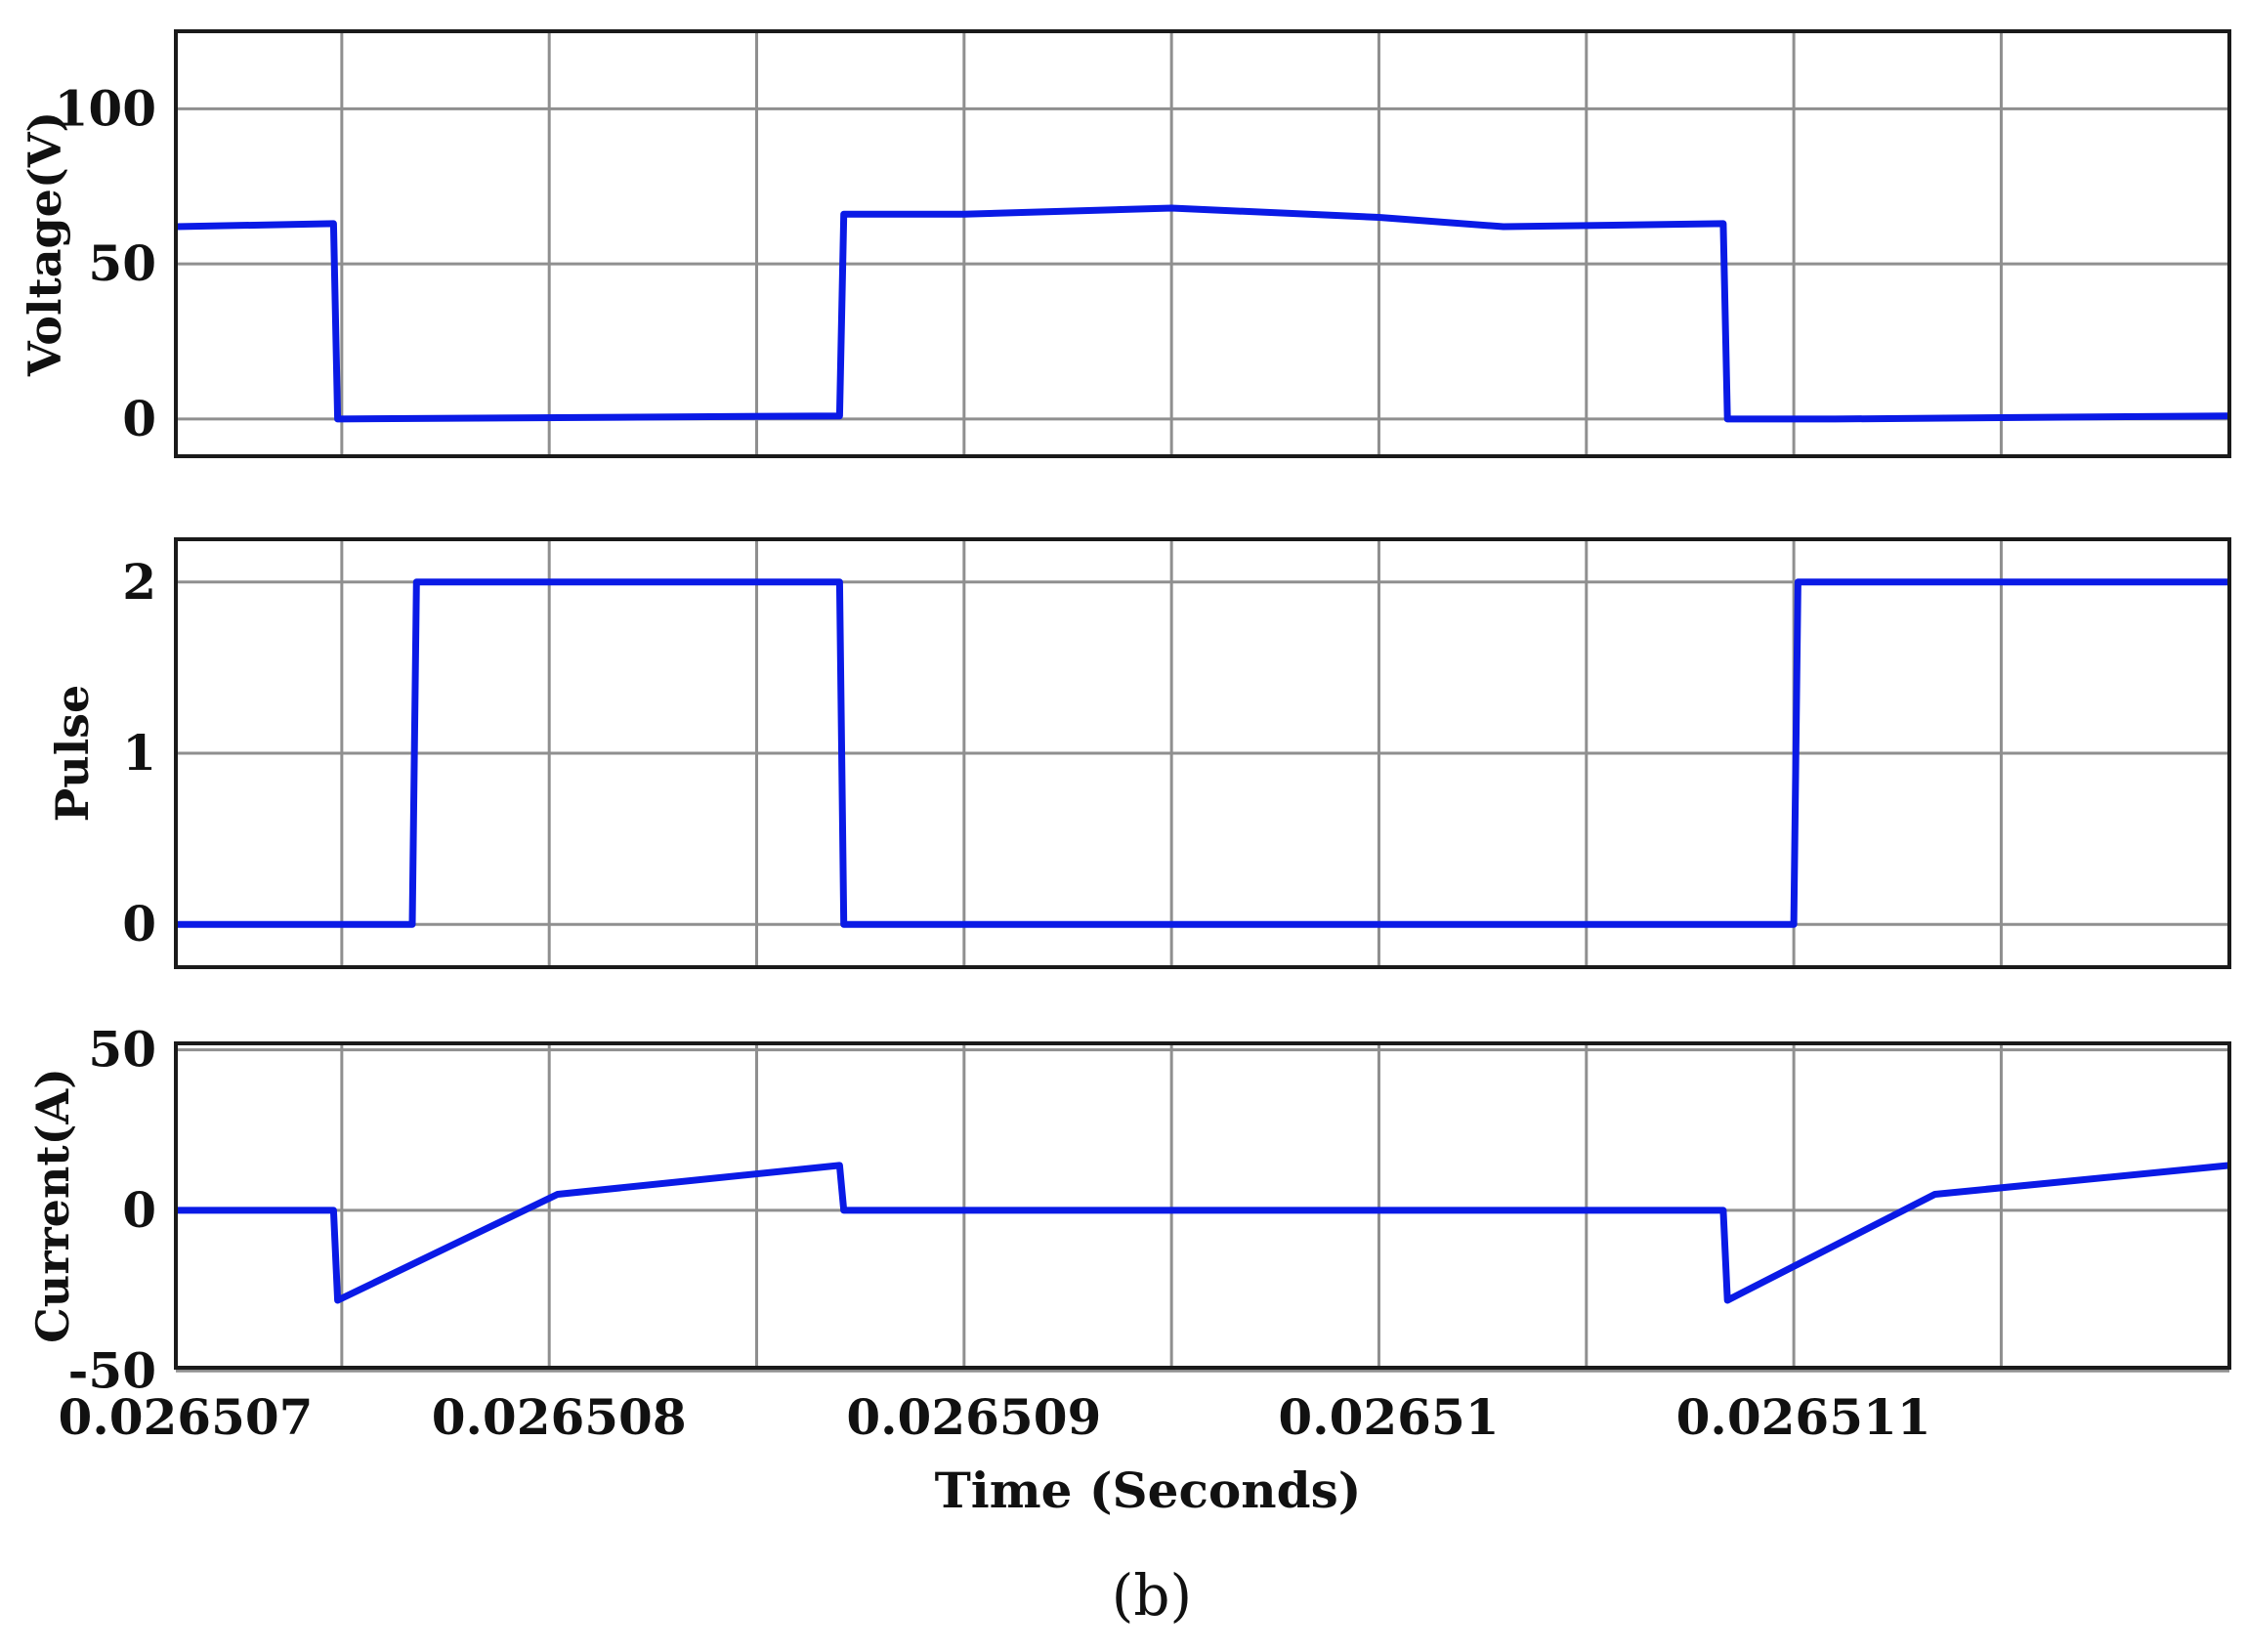  Describe the element at coordinates (112, 1210) in the screenshot. I see `current-y-ticks: -50 0 50` at that location.